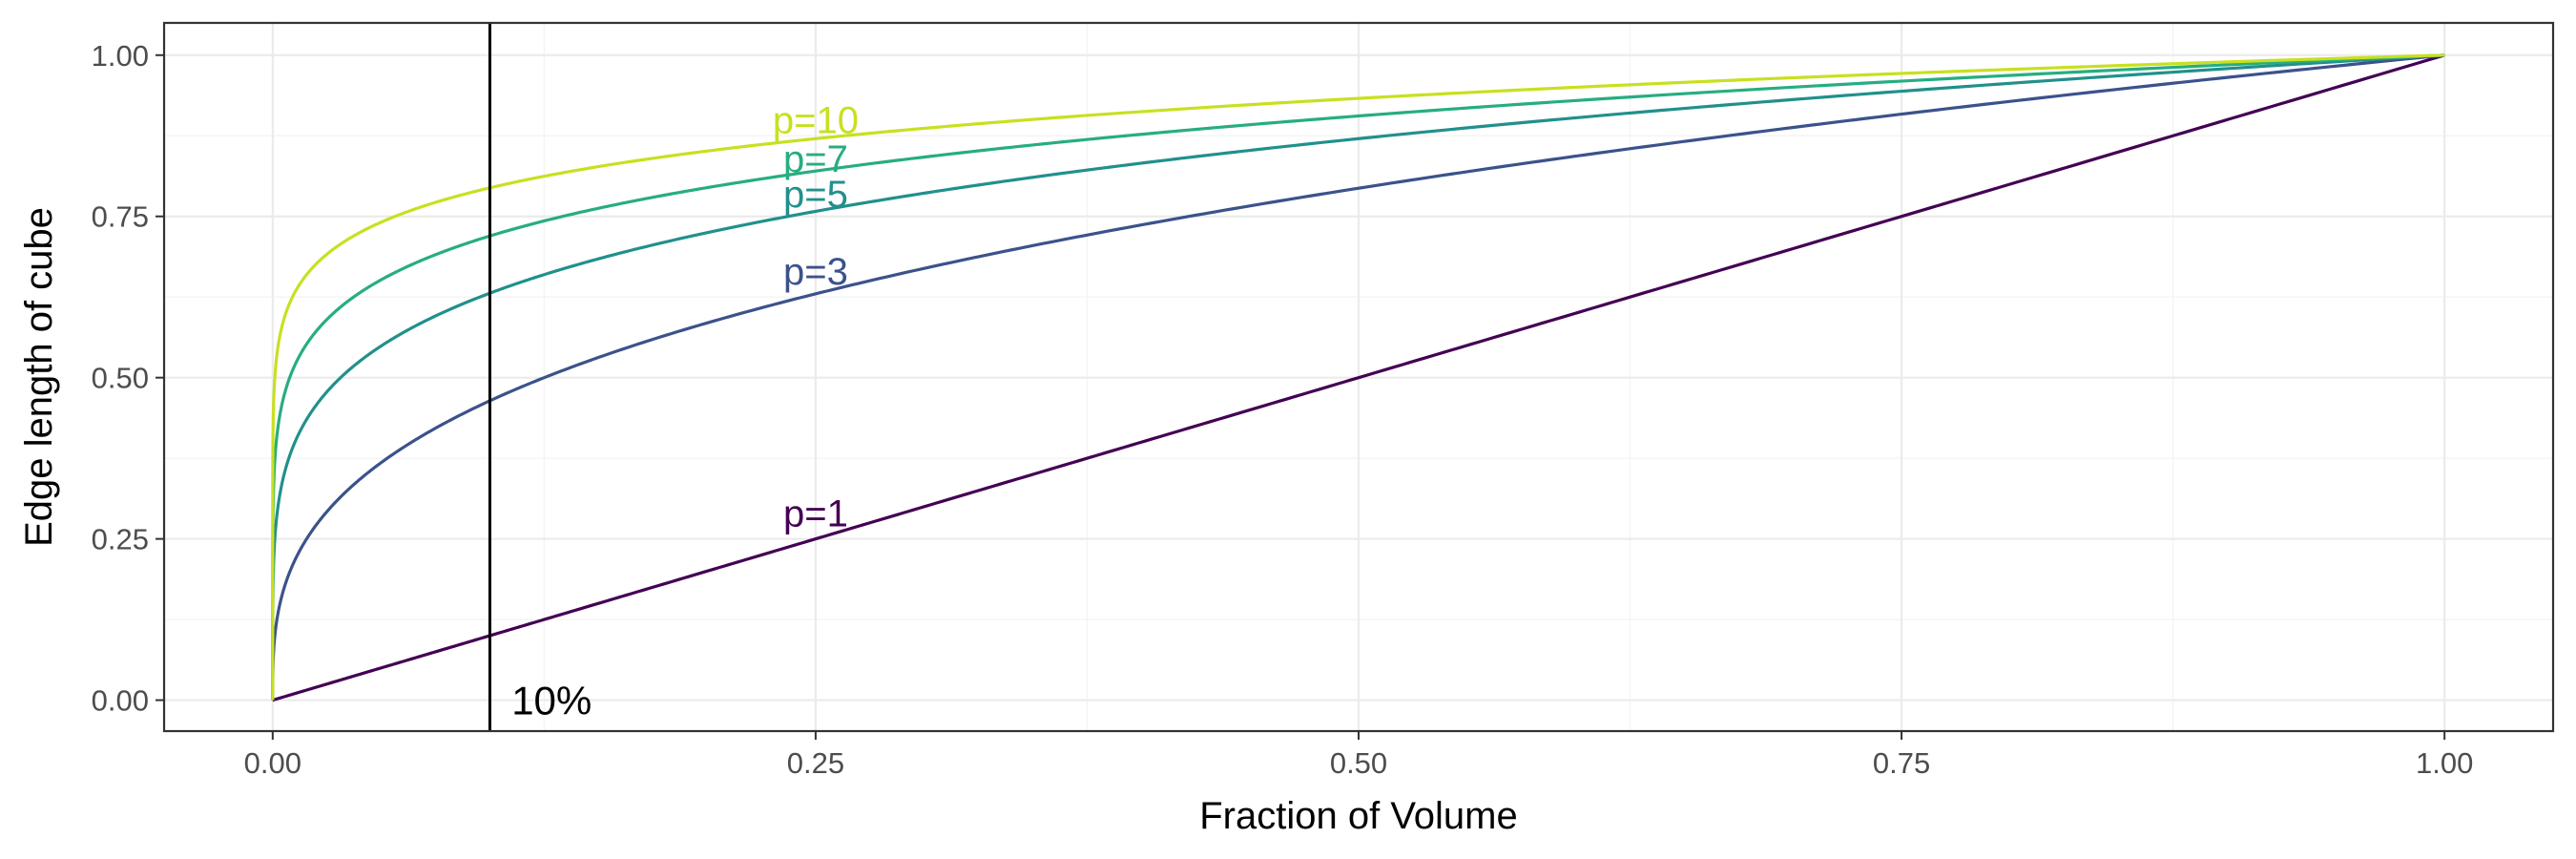 The image size is (2576, 859). What do you see at coordinates (685, 411) in the screenshot?
I see `series-labels: p=1 p=3 p=5p=7p=10 10%` at bounding box center [685, 411].